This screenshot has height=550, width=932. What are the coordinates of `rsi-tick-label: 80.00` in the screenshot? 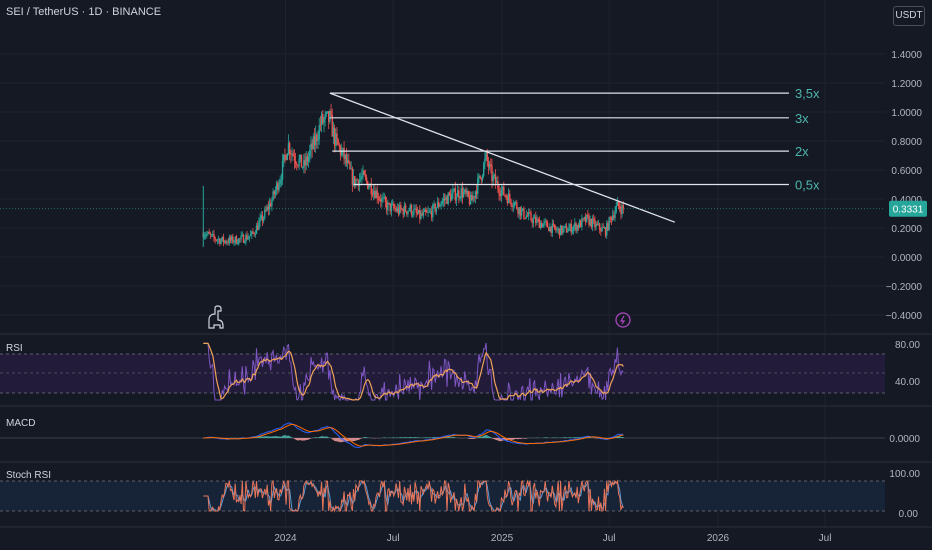 It's located at (907, 345).